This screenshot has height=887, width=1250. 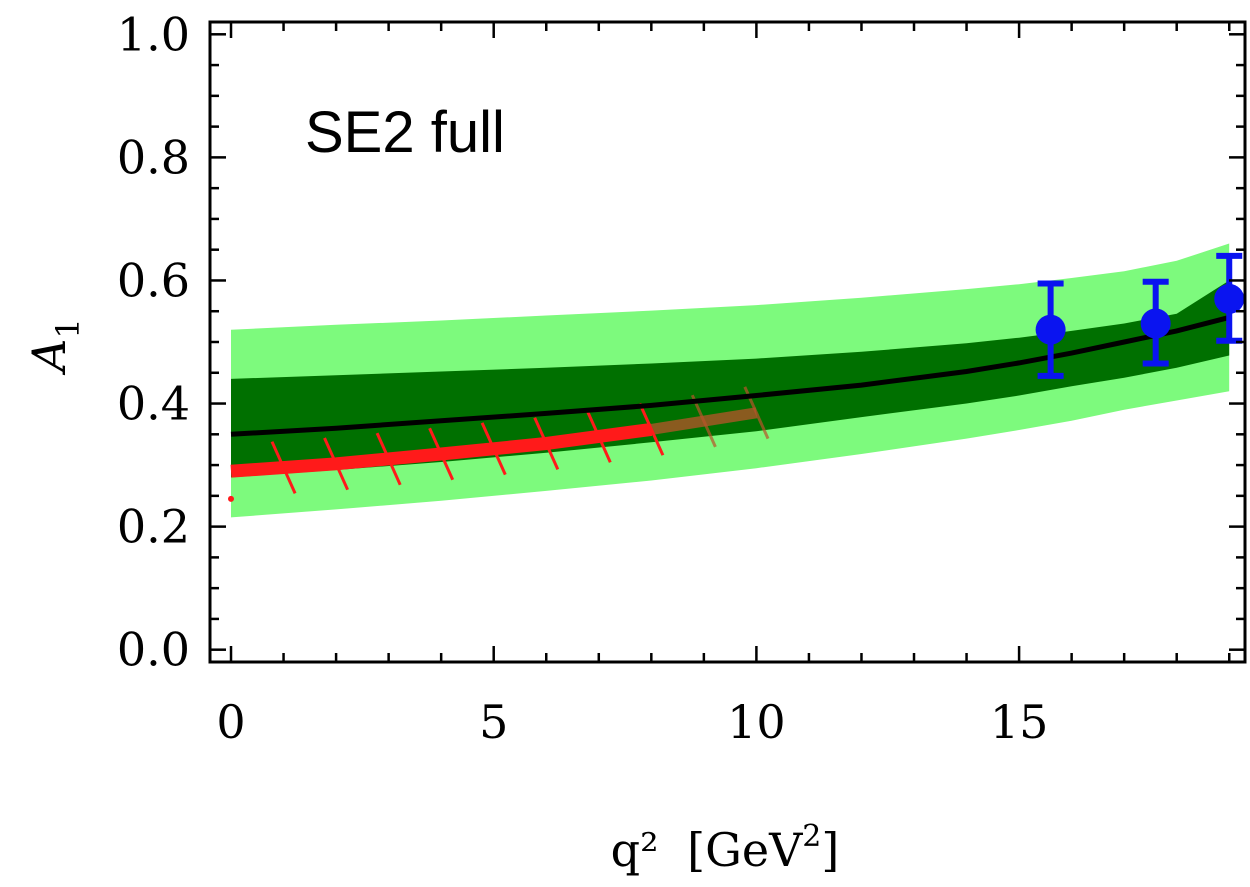 I want to click on y-tick-label: 1.0, so click(x=153, y=34).